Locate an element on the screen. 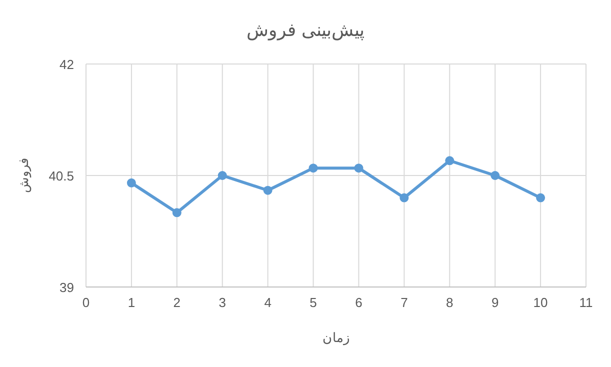  x-tick-label: 7 is located at coordinates (404, 302).